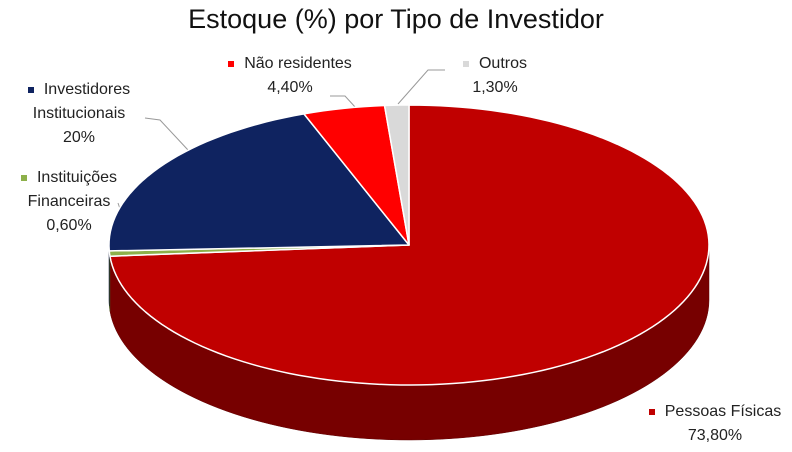 This screenshot has height=452, width=792. Describe the element at coordinates (396, 19) in the screenshot. I see `chart-title: Estoque (%) por Tipo de Investidor` at that location.